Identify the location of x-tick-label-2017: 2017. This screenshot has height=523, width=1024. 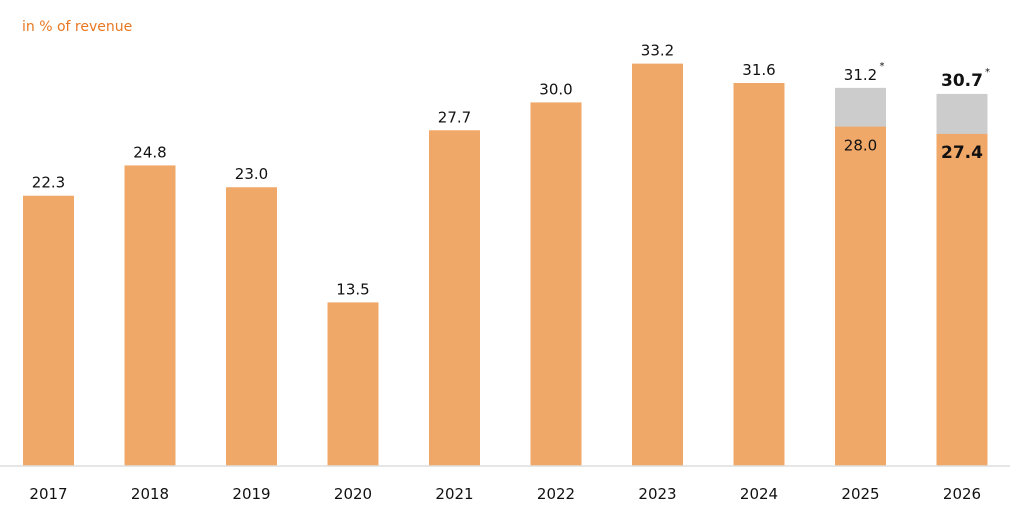
(48, 494).